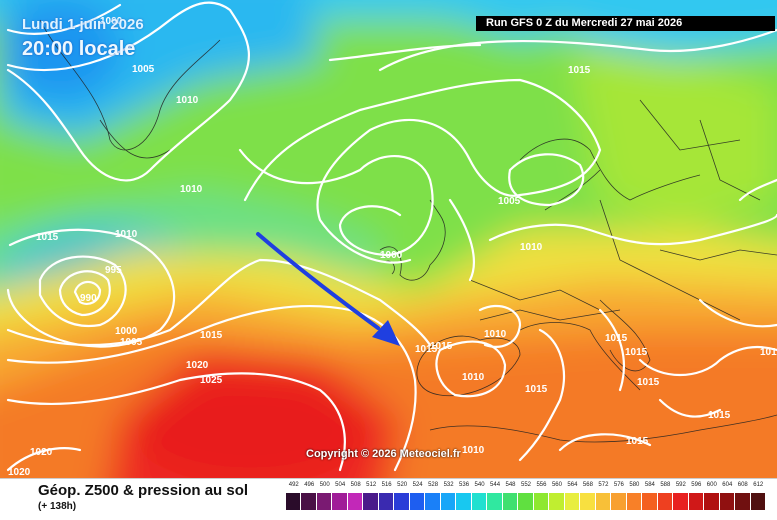 The image size is (777, 520). I want to click on run-label: Run GFS 0 Z du Mercredi 27 mai 2026, so click(625, 23).